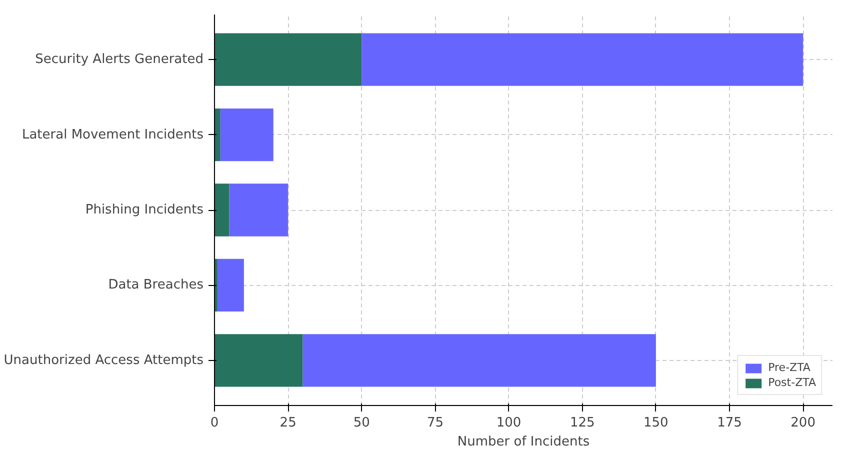 This screenshot has width=862, height=454. What do you see at coordinates (582, 423) in the screenshot?
I see `x-tick-label: 125` at bounding box center [582, 423].